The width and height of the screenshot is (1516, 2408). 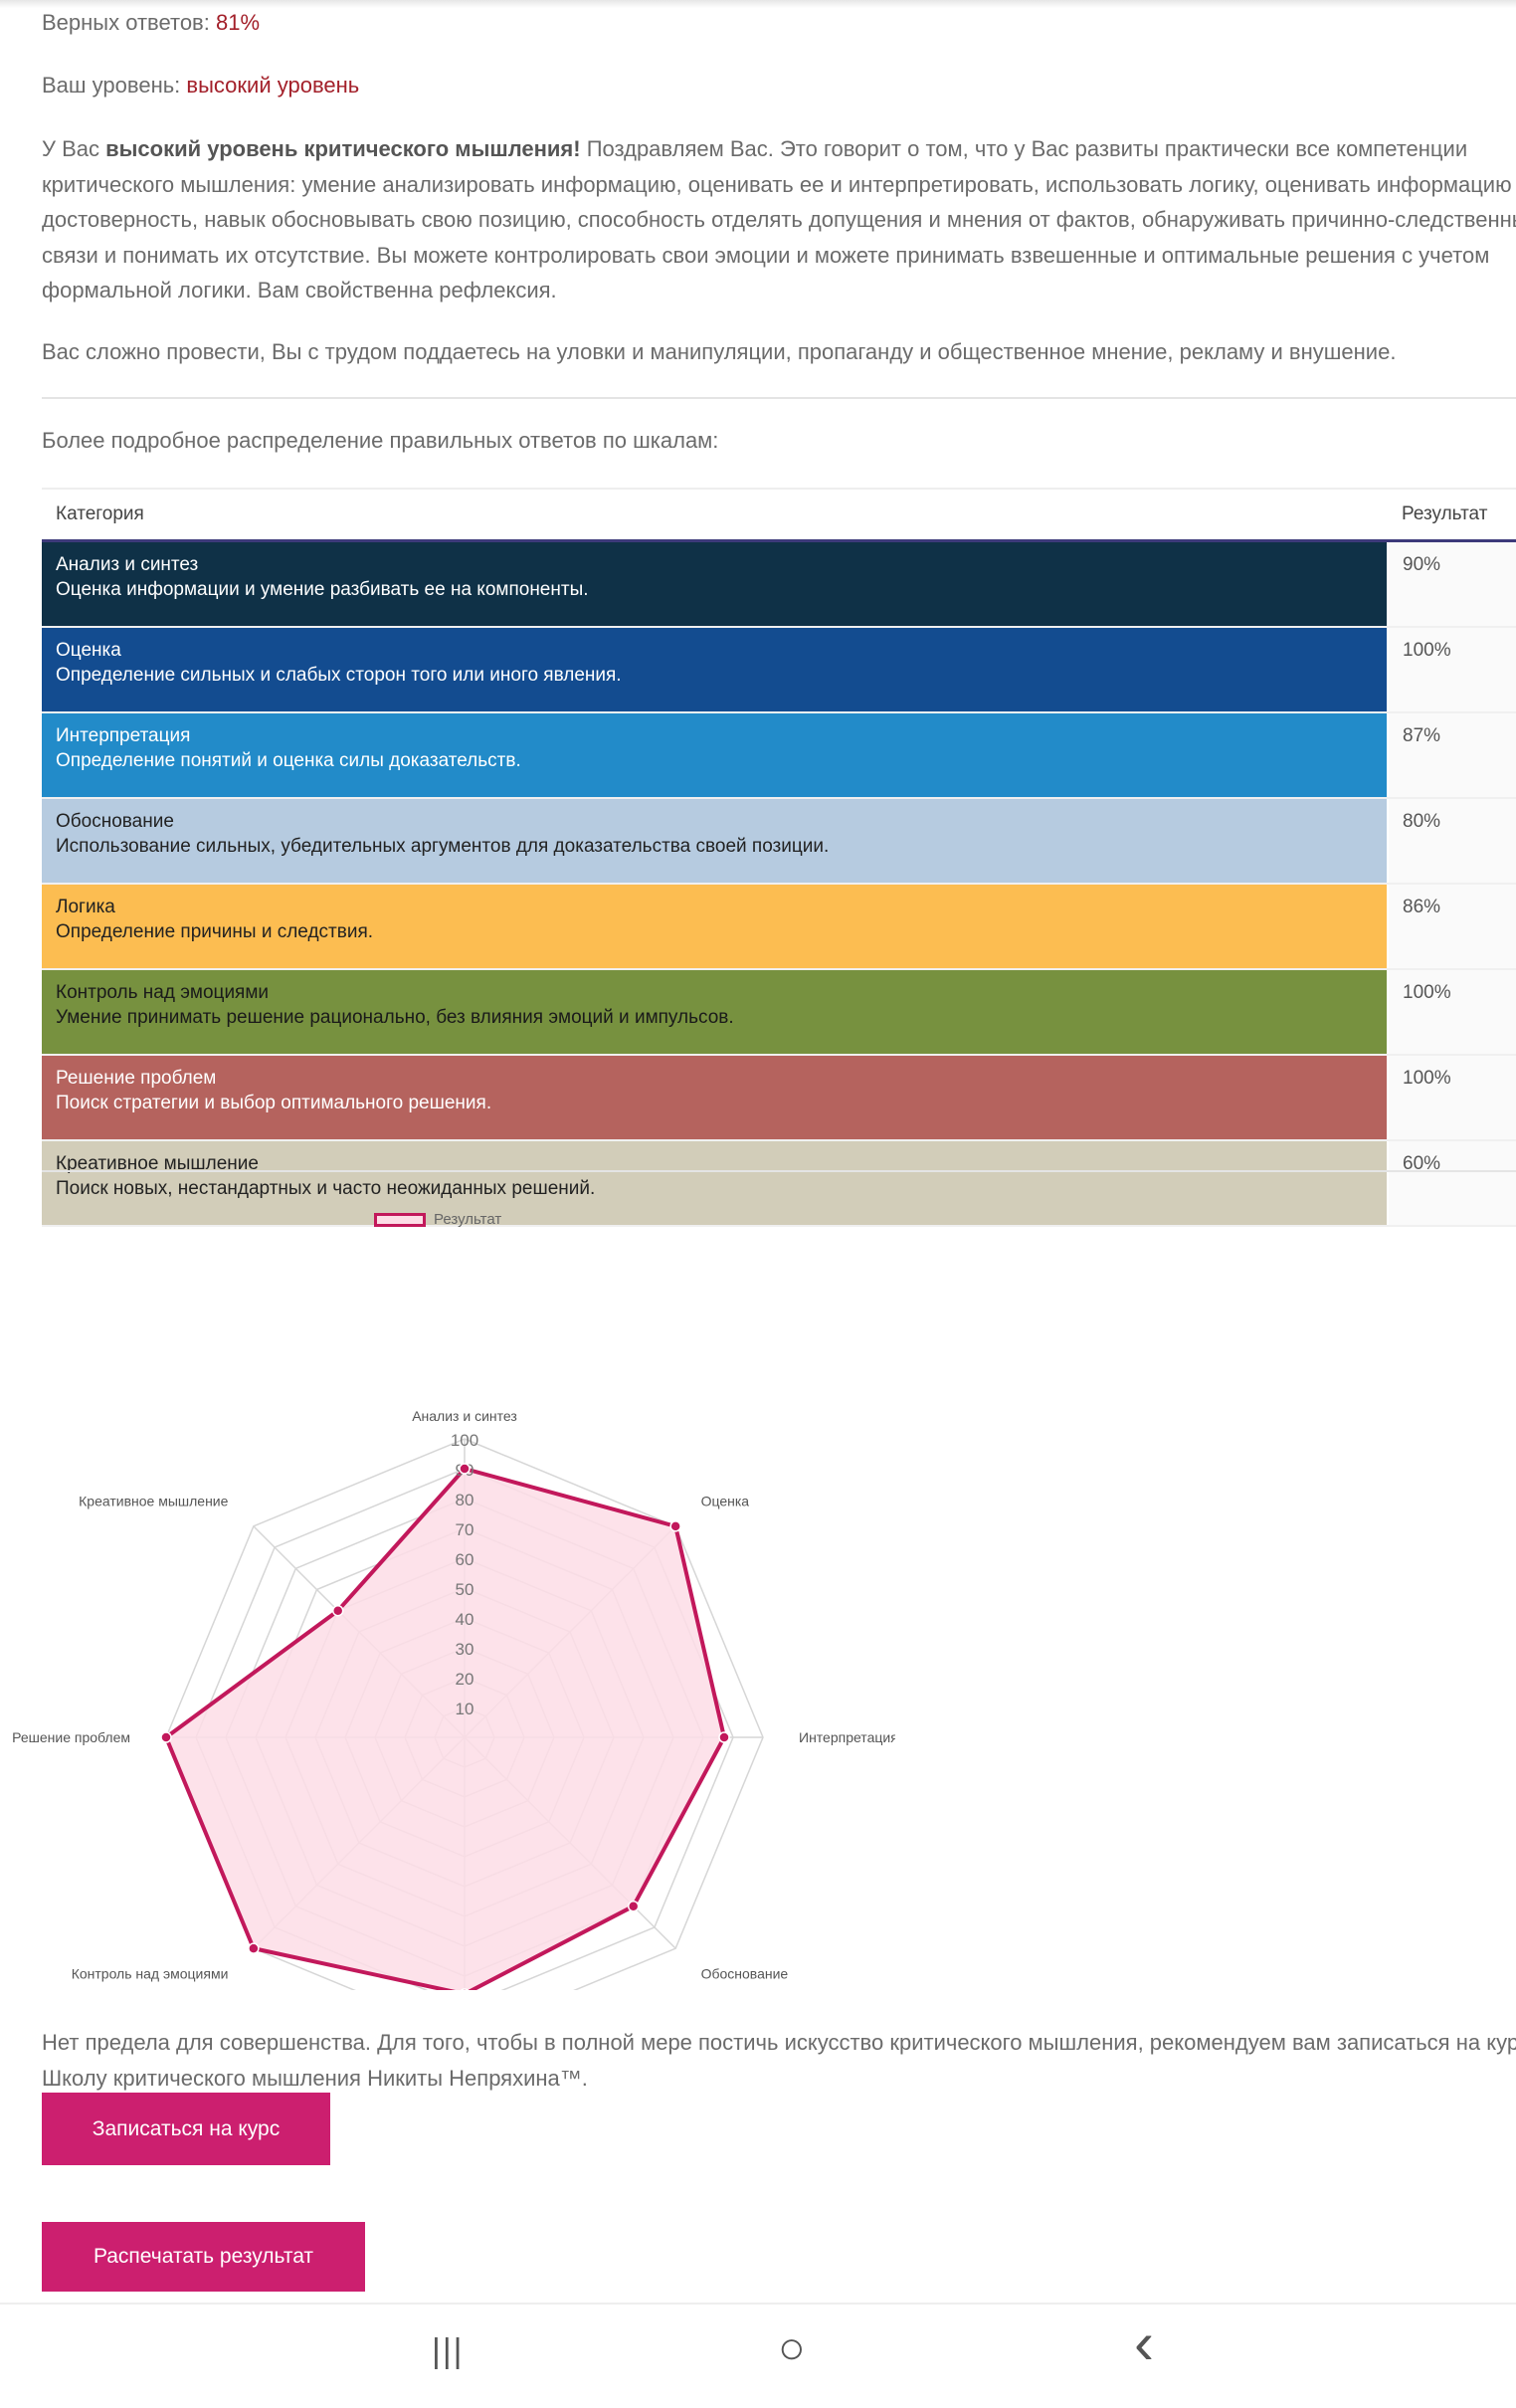 What do you see at coordinates (445, 1728) in the screenshot?
I see `series-area` at bounding box center [445, 1728].